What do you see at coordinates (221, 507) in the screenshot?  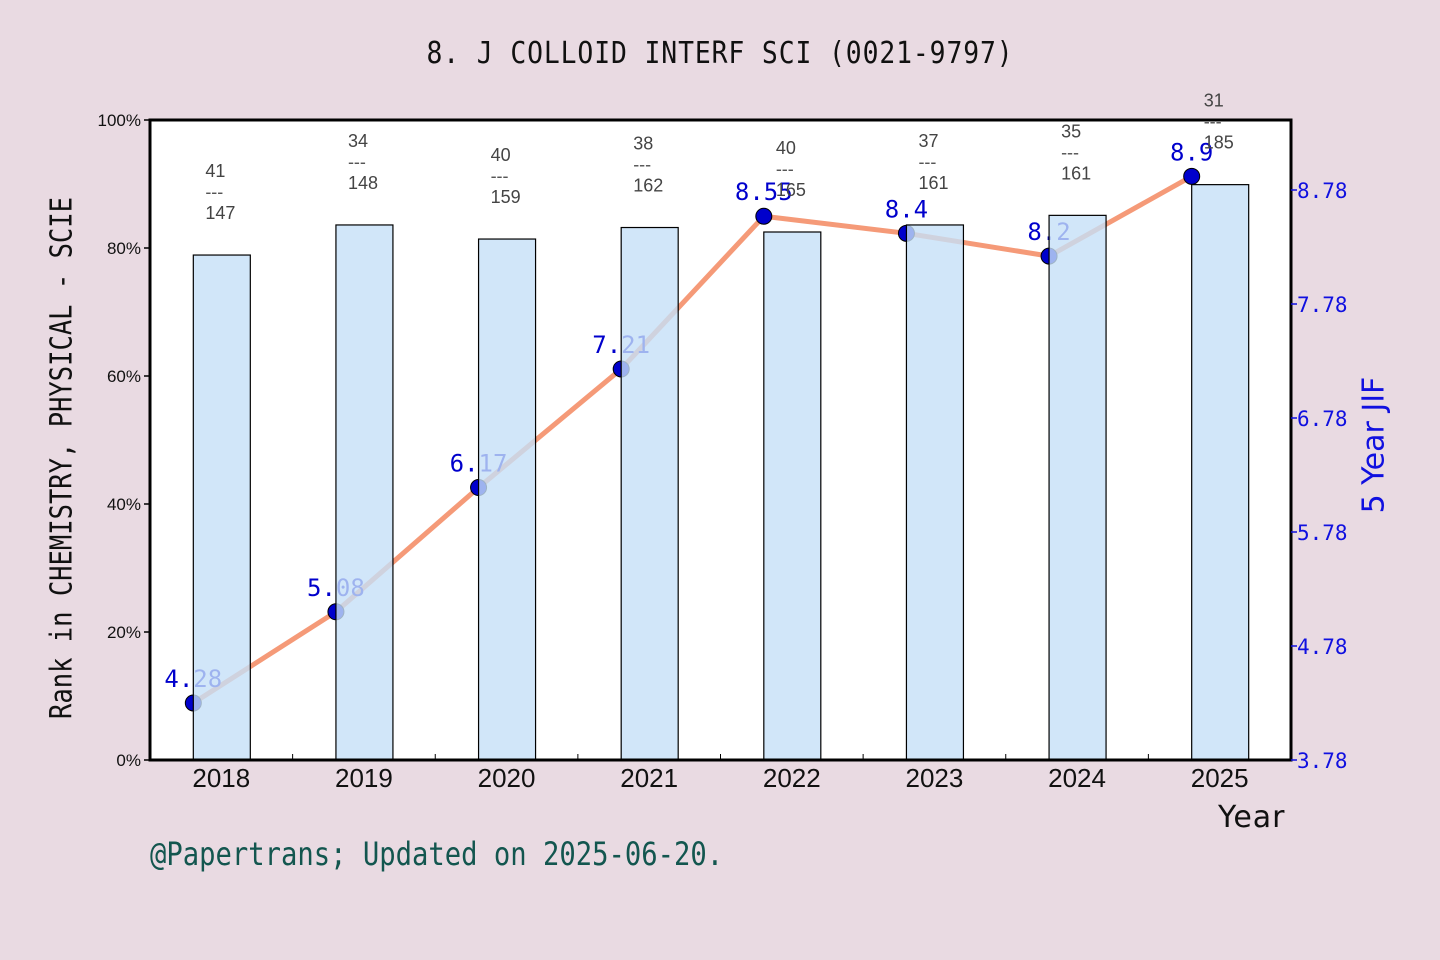 I see `rank-bar-2018` at bounding box center [221, 507].